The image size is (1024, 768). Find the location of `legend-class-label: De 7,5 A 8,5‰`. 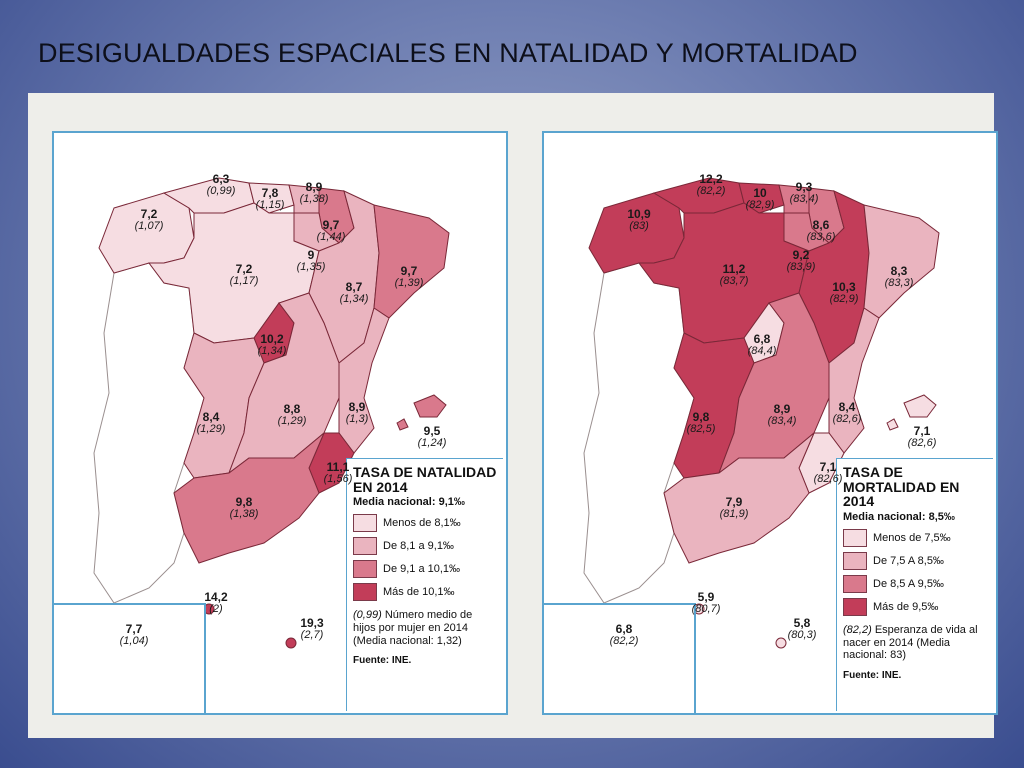

legend-class-label: De 7,5 A 8,5‰ is located at coordinates (908, 561).